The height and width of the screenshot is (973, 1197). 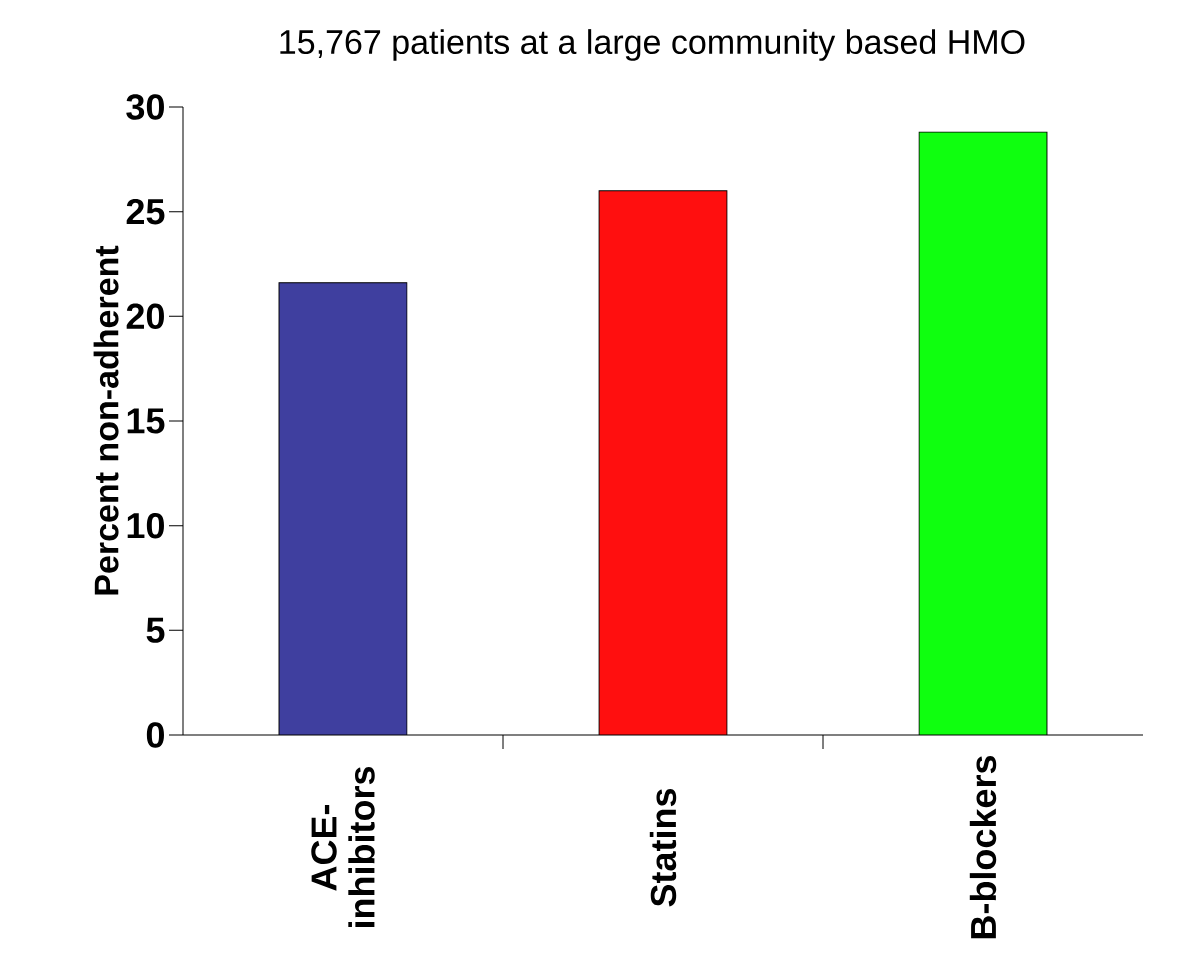 I want to click on y-tick-label: 30, so click(x=145, y=107).